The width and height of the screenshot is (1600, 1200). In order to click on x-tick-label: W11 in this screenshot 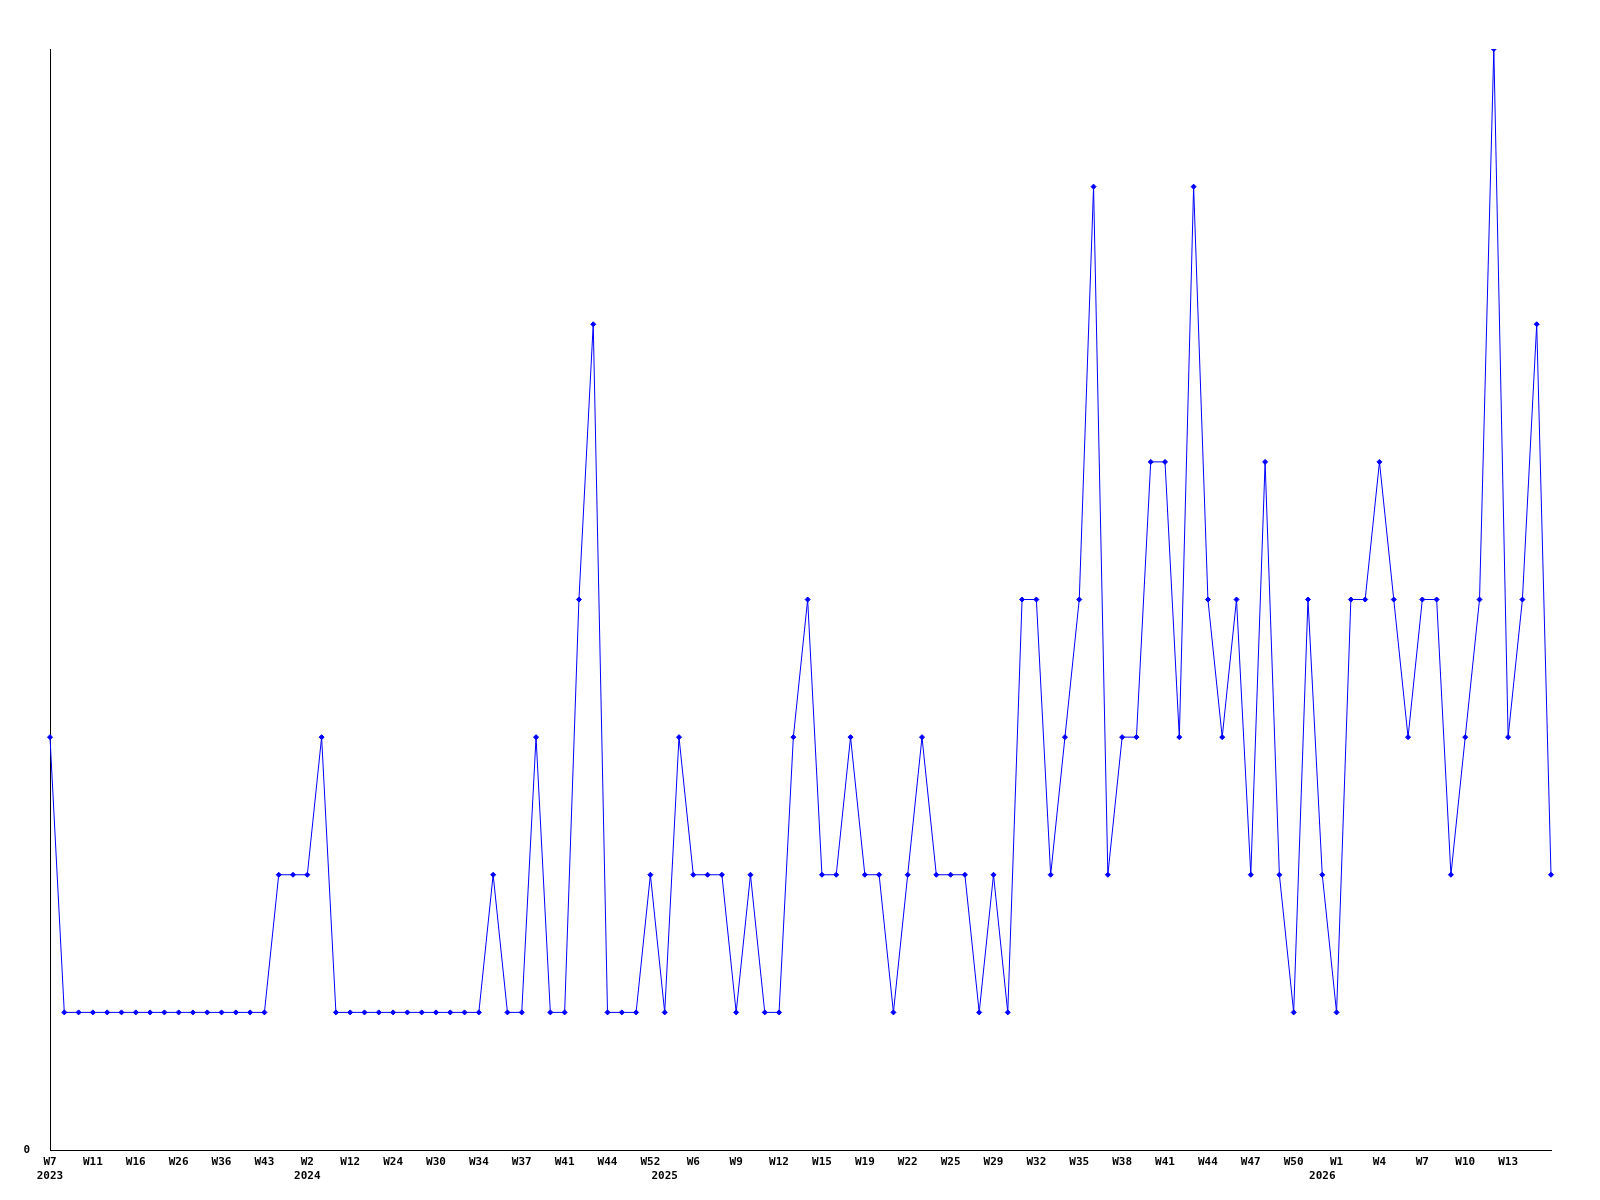, I will do `click(93, 1162)`.